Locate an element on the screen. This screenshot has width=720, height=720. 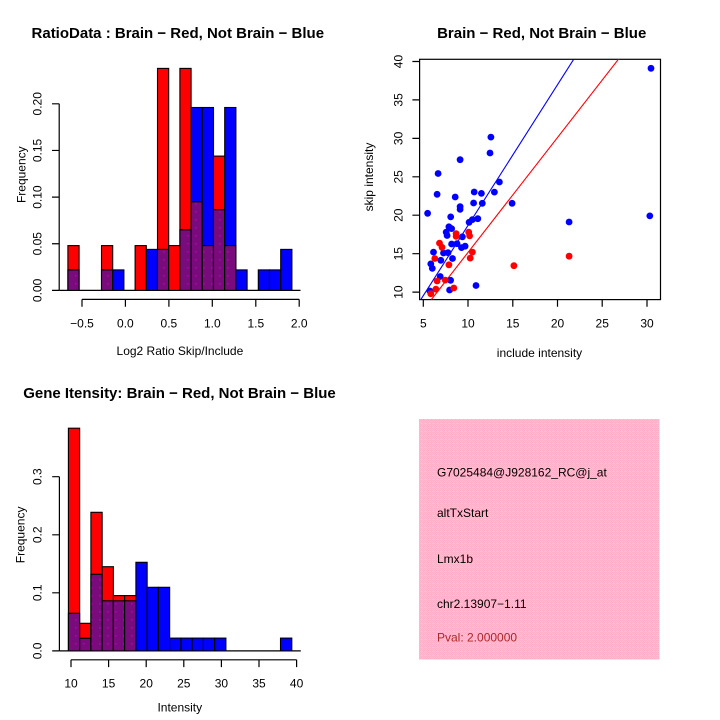
svg-text: include intensity is located at coordinates (539, 353).